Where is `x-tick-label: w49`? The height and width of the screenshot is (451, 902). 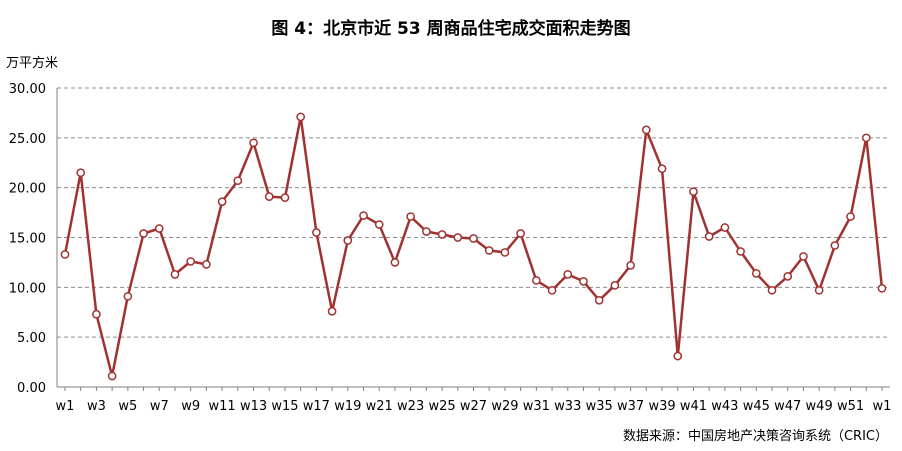
x-tick-label: w49 is located at coordinates (819, 406).